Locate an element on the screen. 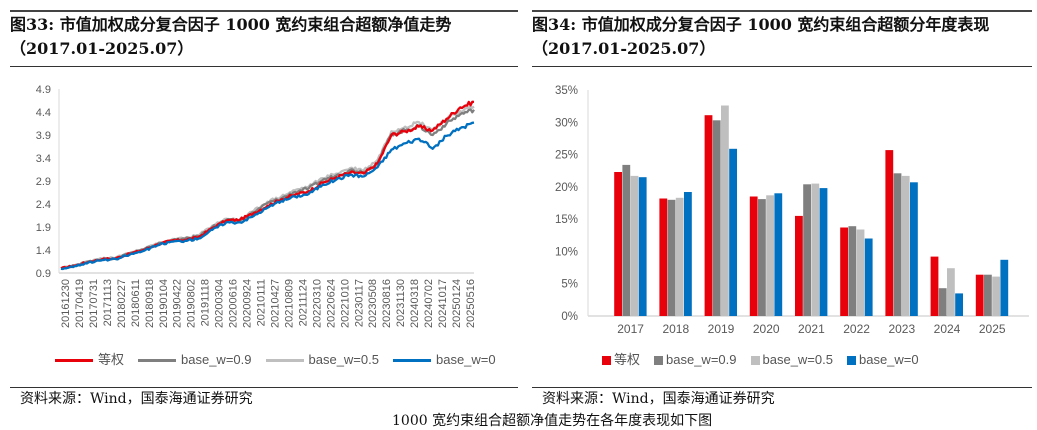 This screenshot has width=1037, height=430. y-tick-label: 4.9 is located at coordinates (43, 90).